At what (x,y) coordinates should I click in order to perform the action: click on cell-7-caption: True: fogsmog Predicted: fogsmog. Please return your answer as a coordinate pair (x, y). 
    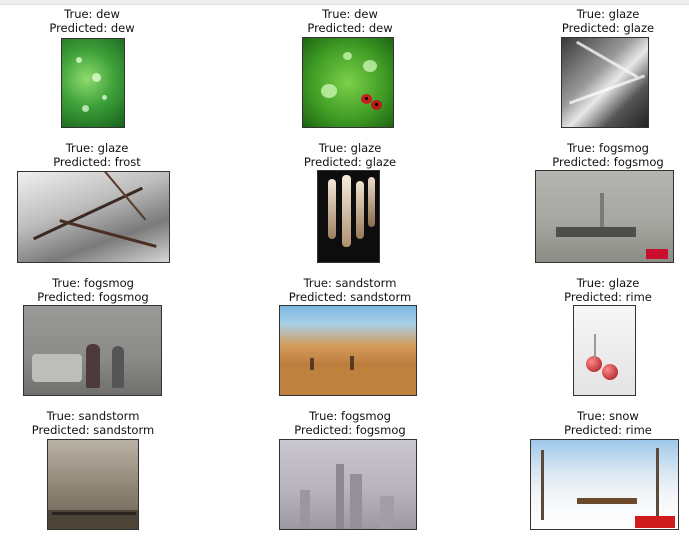
    Looking at the image, I should click on (93, 290).